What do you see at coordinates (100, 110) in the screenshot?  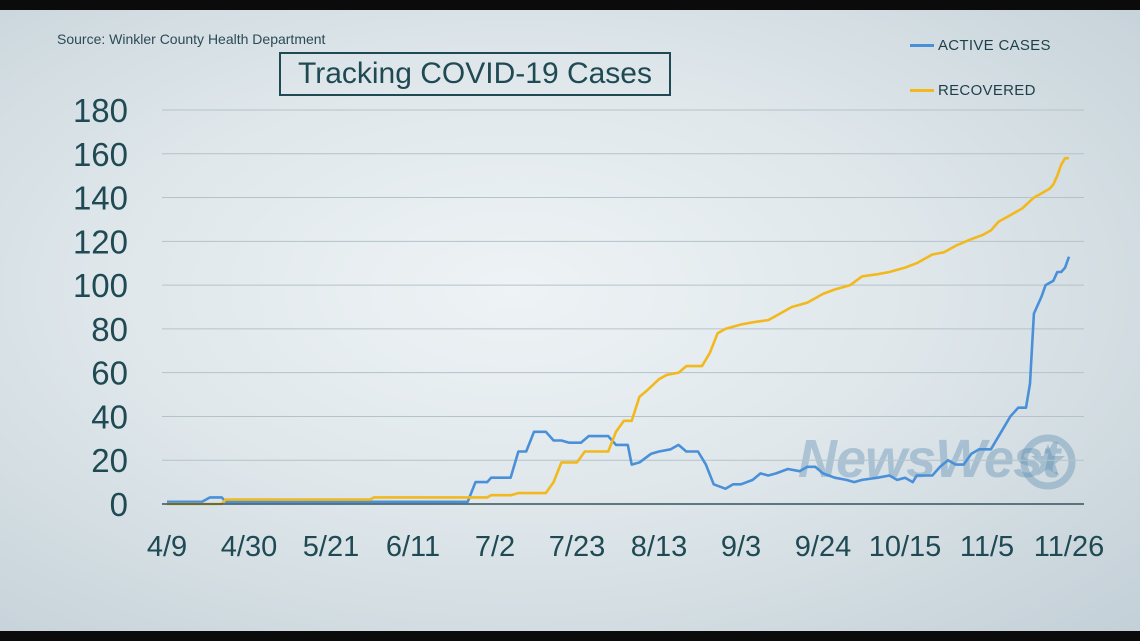 I see `y-tick-label: 180` at bounding box center [100, 110].